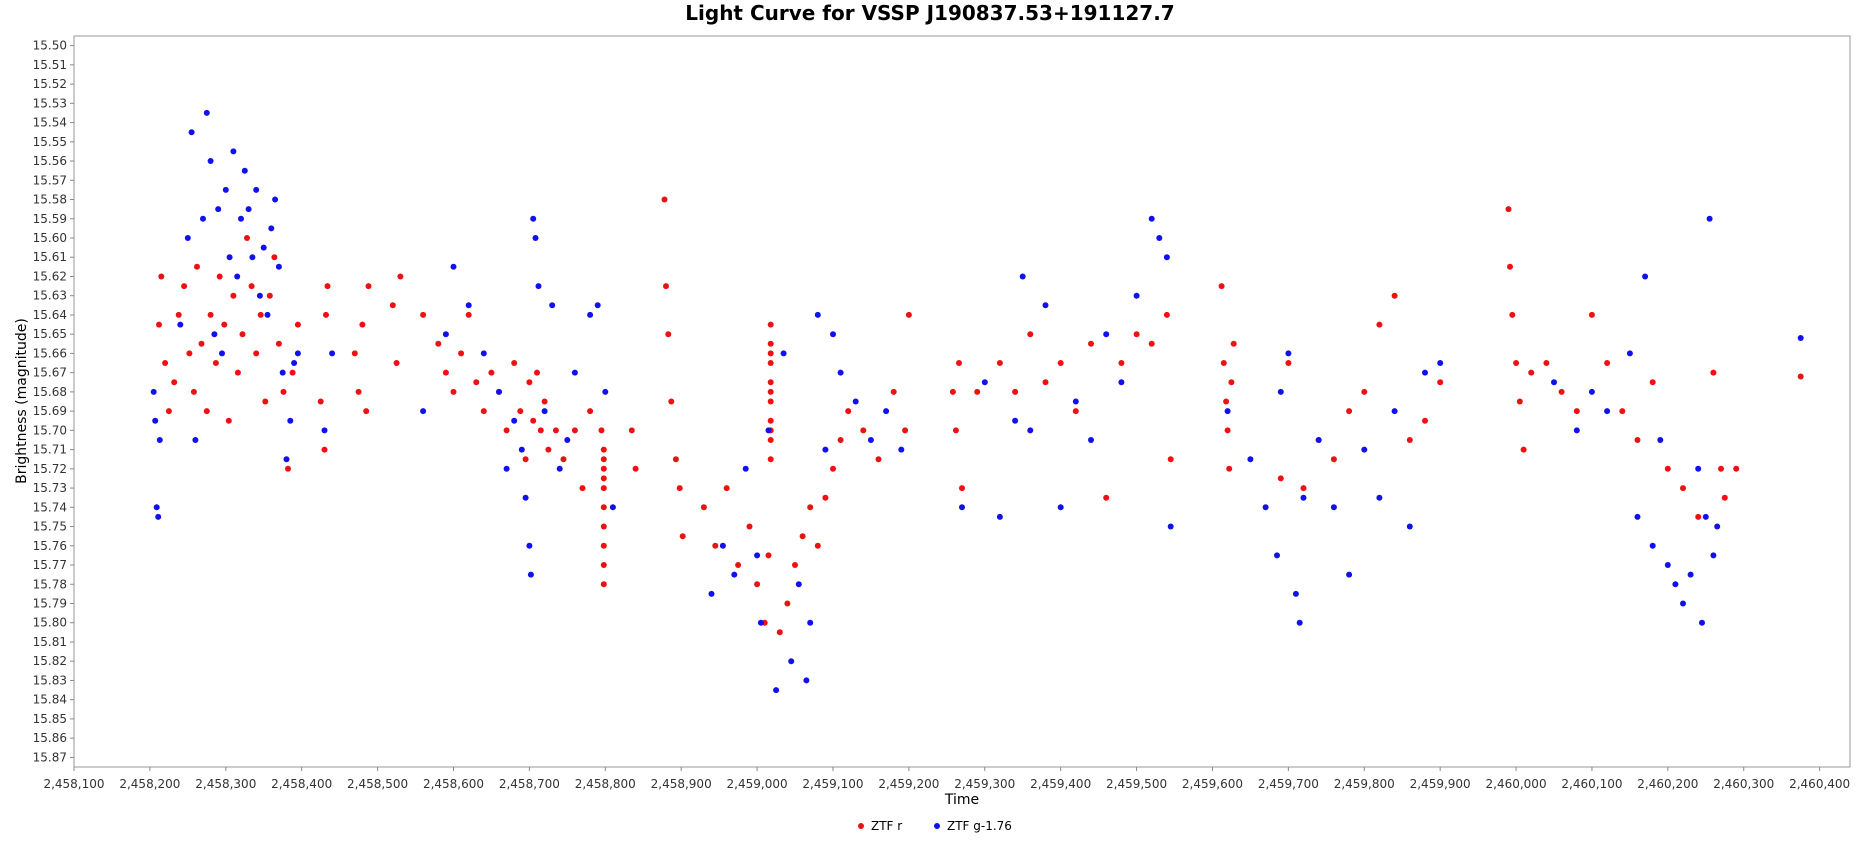 Image resolution: width=1861 pixels, height=842 pixels. I want to click on y-tick-label: 15.67, so click(50, 373).